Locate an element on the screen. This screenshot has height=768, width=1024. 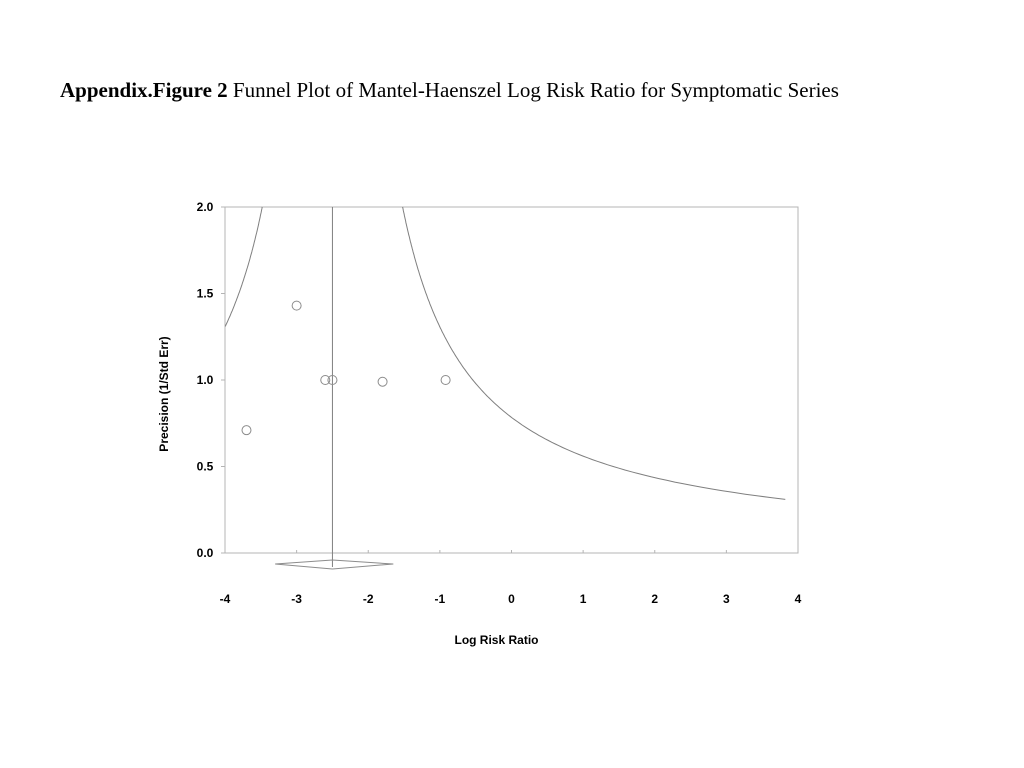
x-axis-label: Log Risk Ratio is located at coordinates (496, 640).